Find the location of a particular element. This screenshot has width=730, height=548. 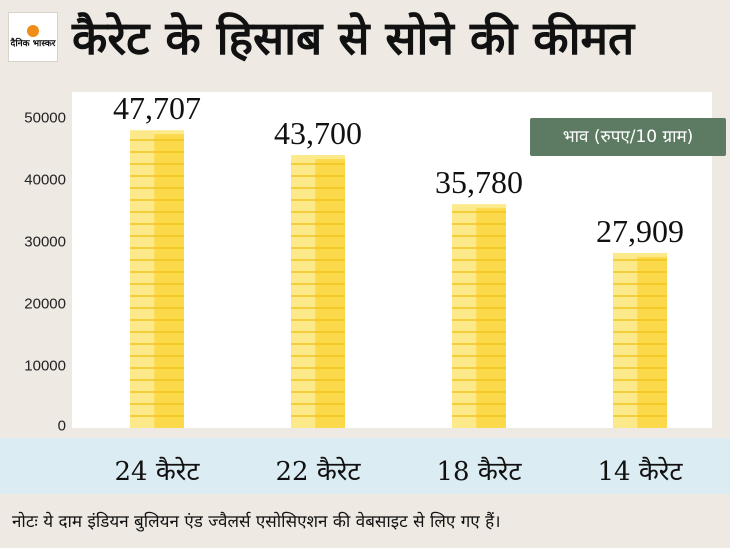

value-label: 35,780 is located at coordinates (479, 182).